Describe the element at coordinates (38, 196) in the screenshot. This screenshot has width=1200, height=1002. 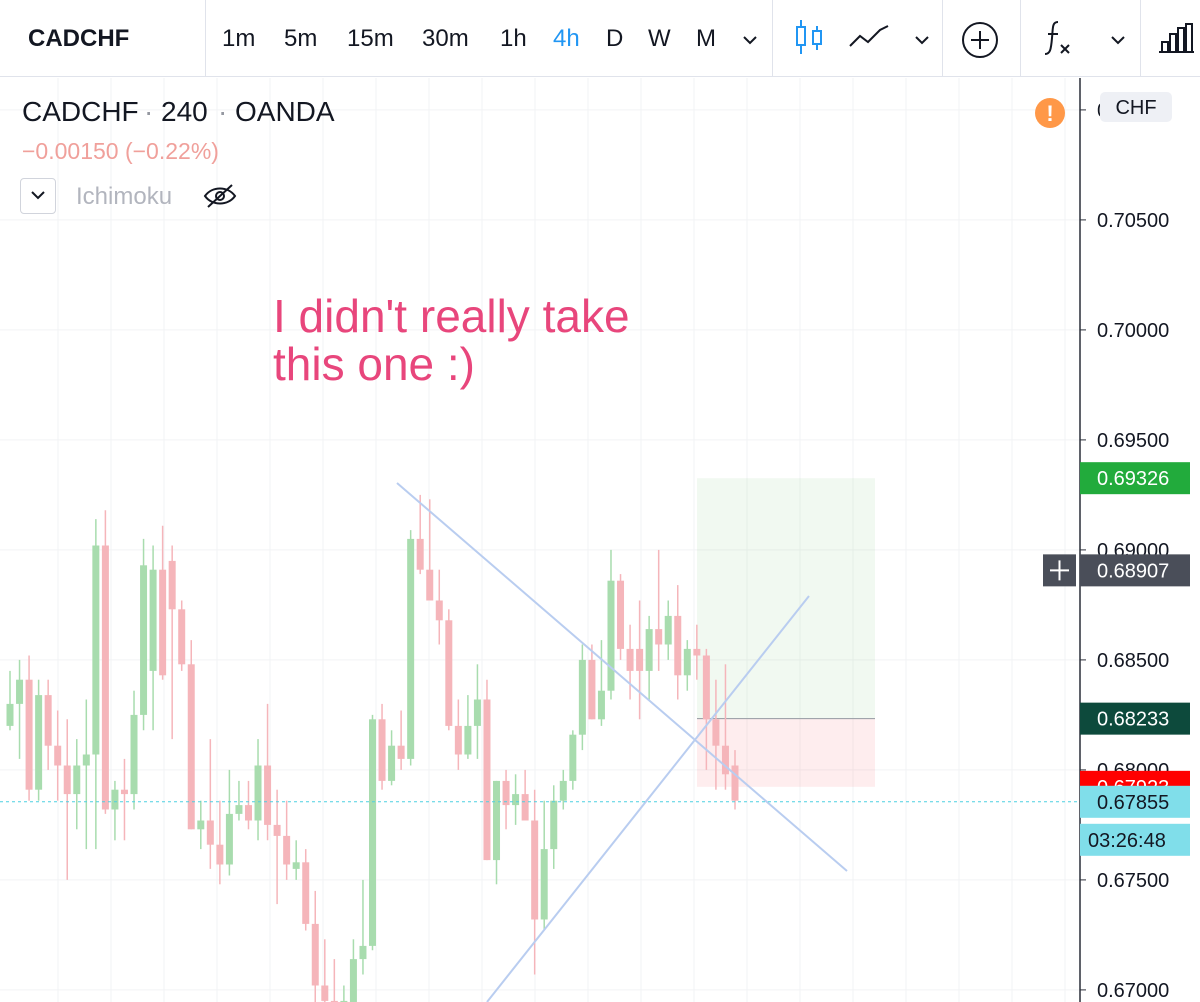
I see `indicator-toggle` at that location.